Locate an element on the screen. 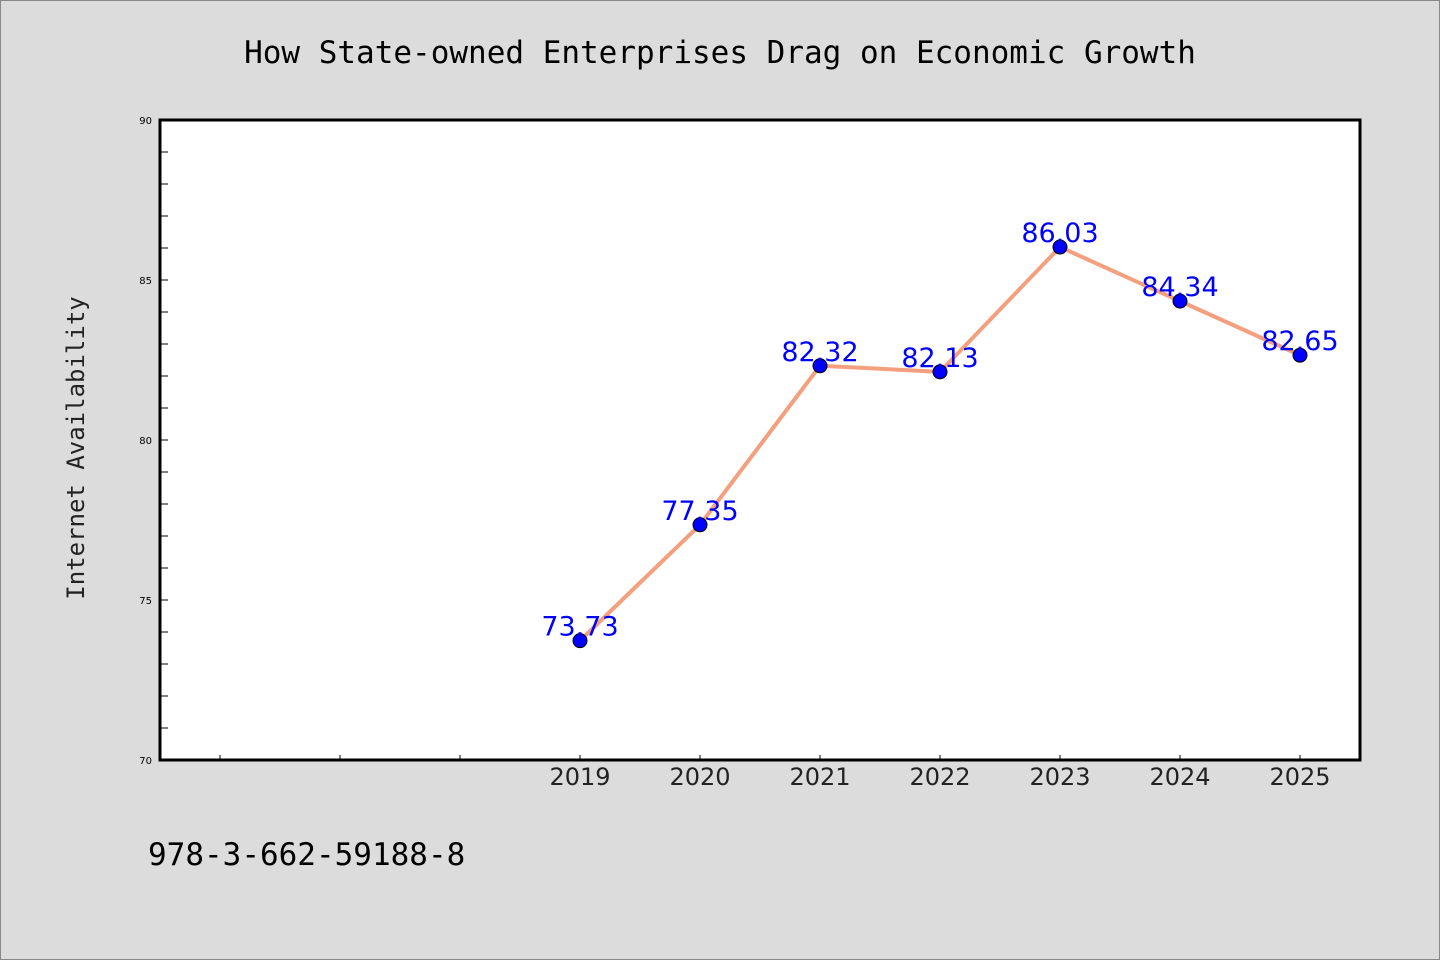 The image size is (1440, 960). data-label: 86.03 is located at coordinates (1059, 233).